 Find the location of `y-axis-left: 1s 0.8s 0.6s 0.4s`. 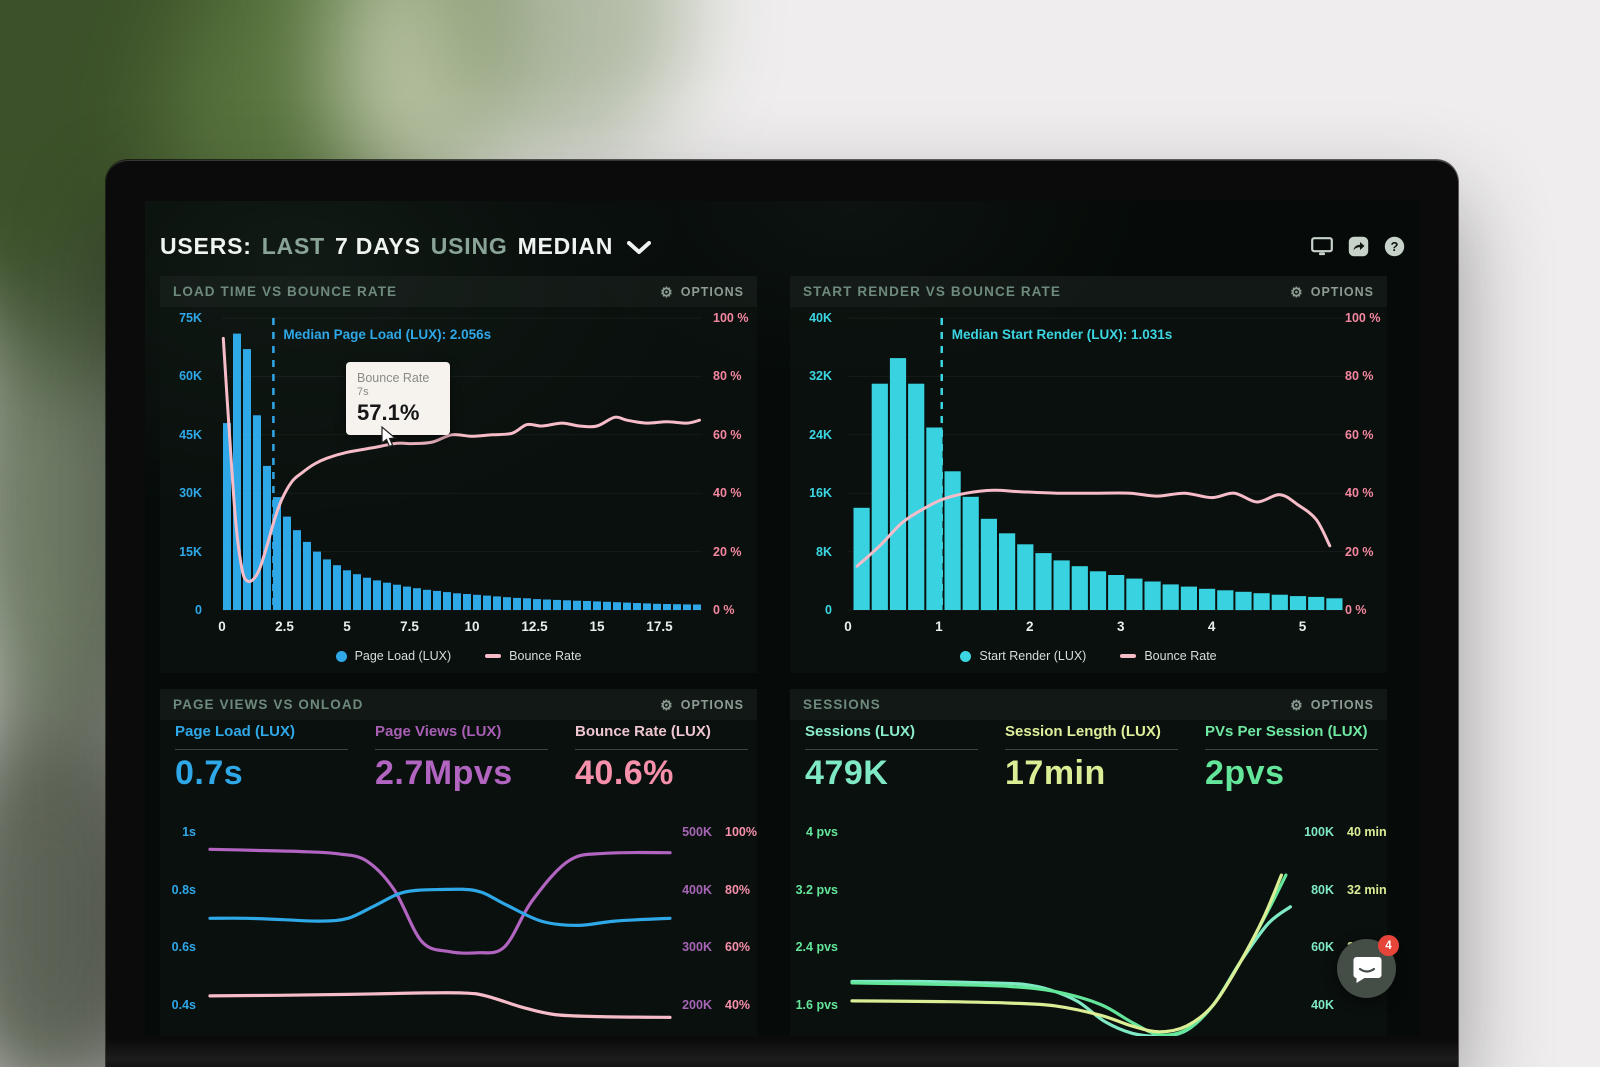

y-axis-left: 1s 0.8s 0.6s 0.4s is located at coordinates (183, 930).